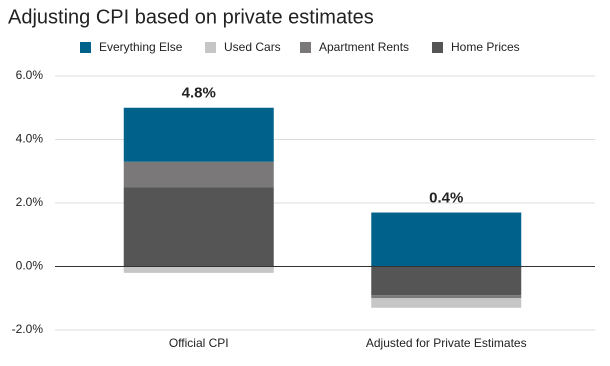 The width and height of the screenshot is (610, 366). Describe the element at coordinates (252, 47) in the screenshot. I see `legend-label: Used Cars` at that location.